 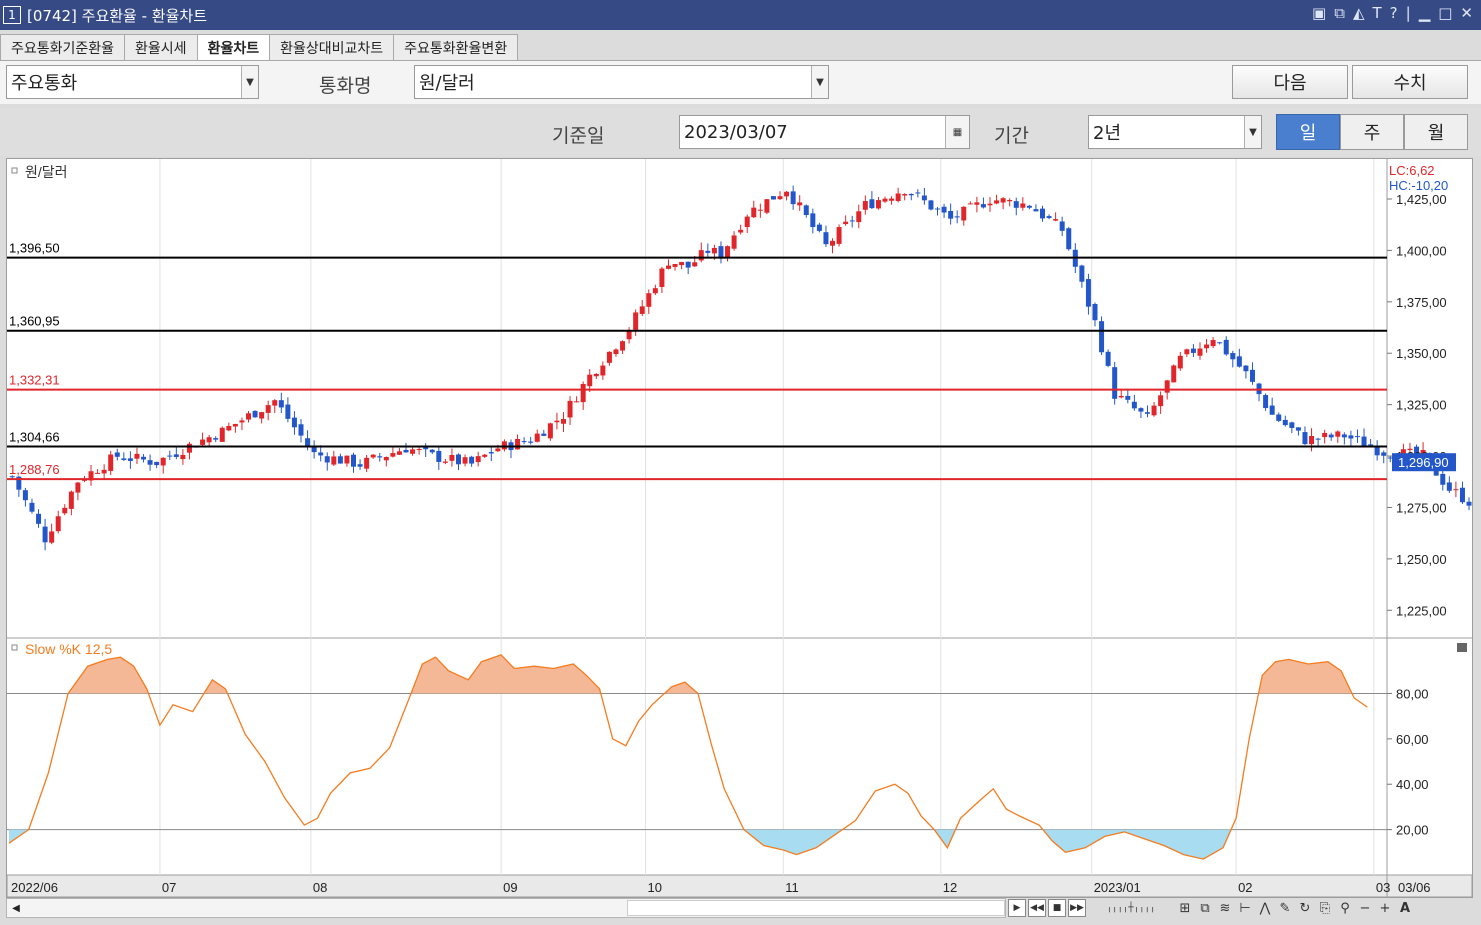 I want to click on rewind-icon: ◀◀, so click(x=1037, y=908).